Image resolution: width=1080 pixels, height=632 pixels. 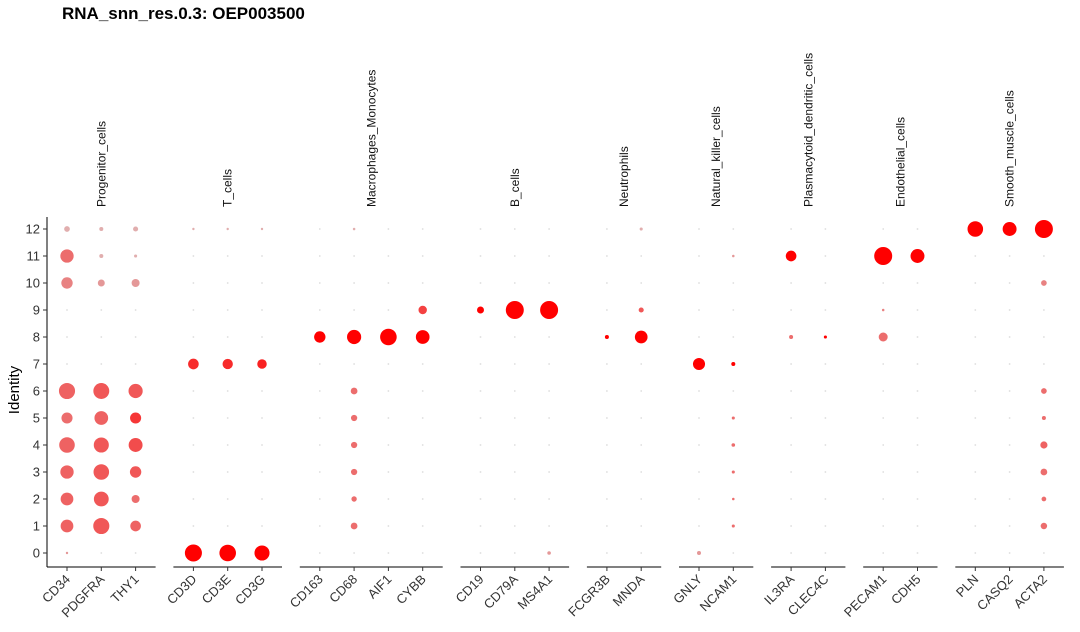 I want to click on y-tick-label-6: 6, so click(x=36, y=391).